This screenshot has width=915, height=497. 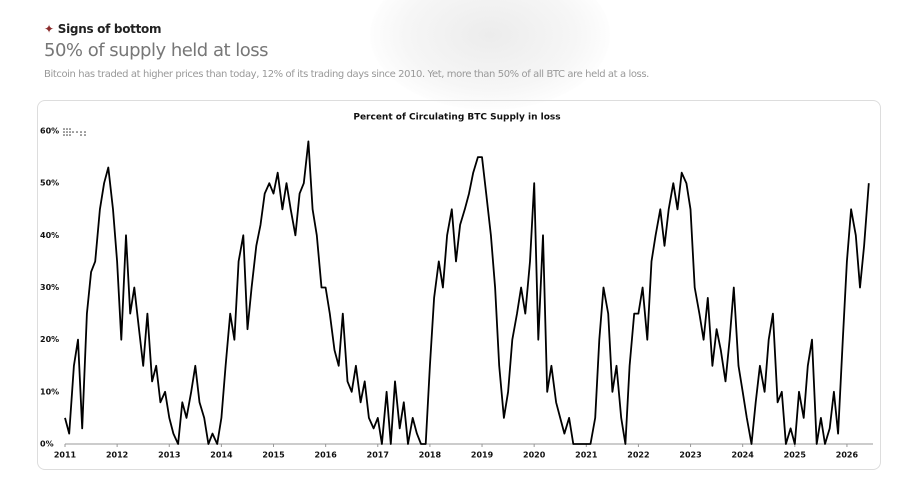 What do you see at coordinates (49, 235) in the screenshot?
I see `y-tick-label: 40%` at bounding box center [49, 235].